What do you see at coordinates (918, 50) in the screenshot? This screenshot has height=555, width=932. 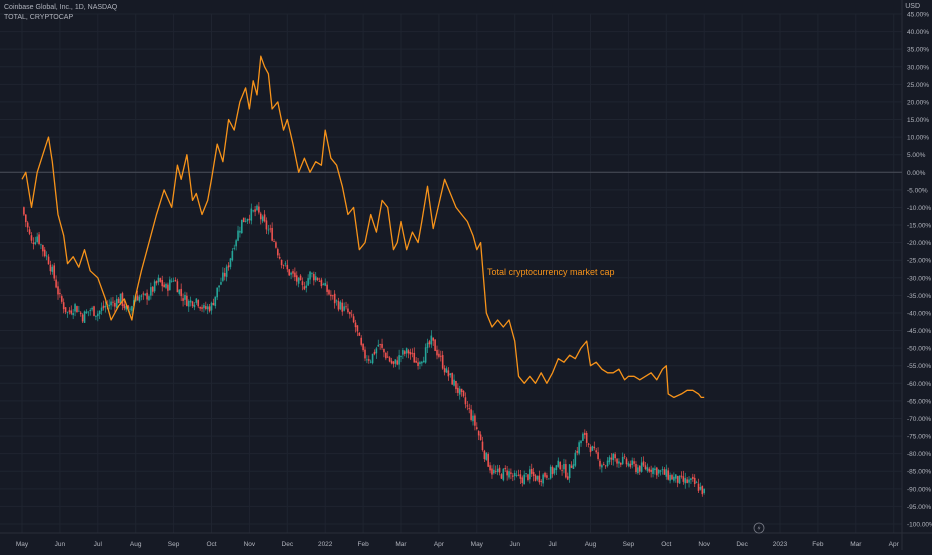 I see `y-tick-label: 35.00%` at bounding box center [918, 50].